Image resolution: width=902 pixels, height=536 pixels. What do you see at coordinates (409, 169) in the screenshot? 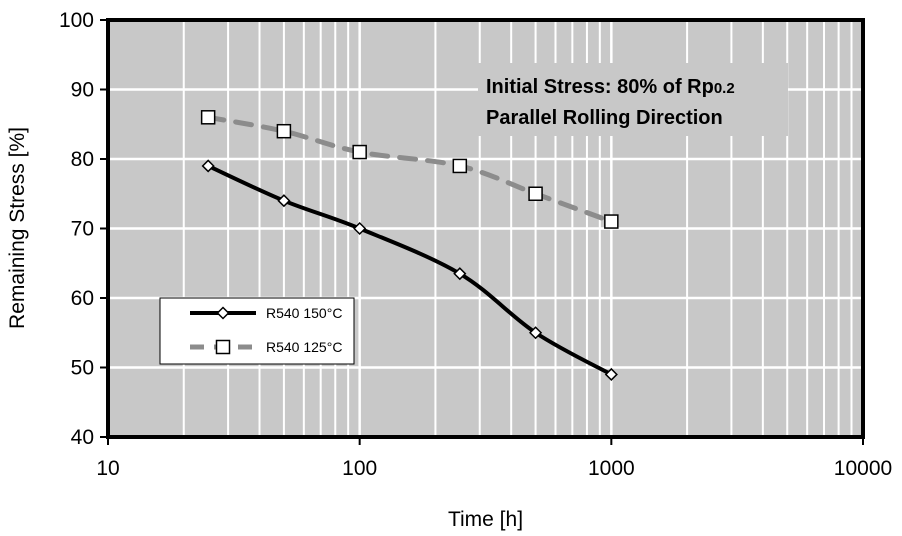
I see `series-r540-125-c` at bounding box center [409, 169].